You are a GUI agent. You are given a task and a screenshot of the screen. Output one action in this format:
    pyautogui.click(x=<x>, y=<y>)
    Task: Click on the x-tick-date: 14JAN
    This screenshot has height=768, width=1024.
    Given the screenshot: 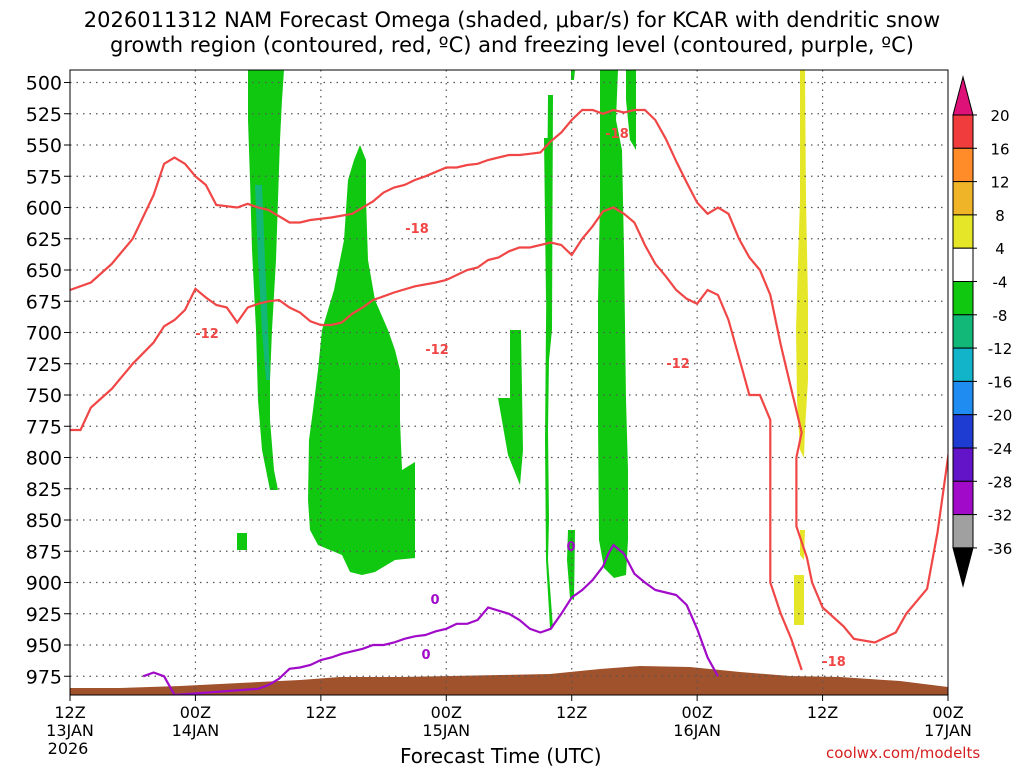 What is the action you would take?
    pyautogui.click(x=196, y=730)
    